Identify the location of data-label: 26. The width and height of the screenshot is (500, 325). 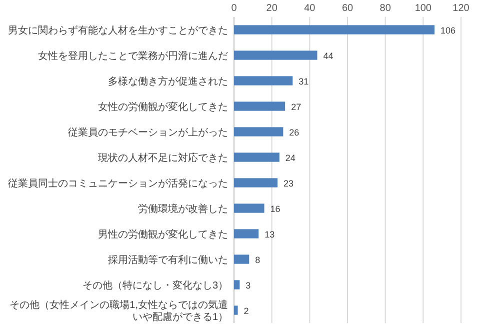
(294, 132).